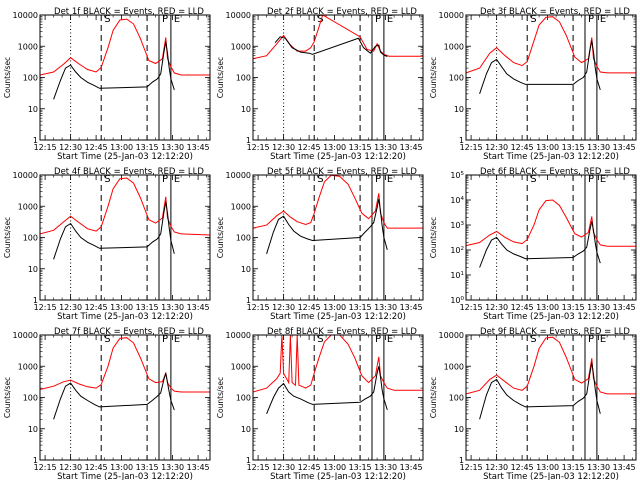 The height and width of the screenshot is (480, 640). Describe the element at coordinates (248, 300) in the screenshot. I see `y-tick-label: 1` at that location.